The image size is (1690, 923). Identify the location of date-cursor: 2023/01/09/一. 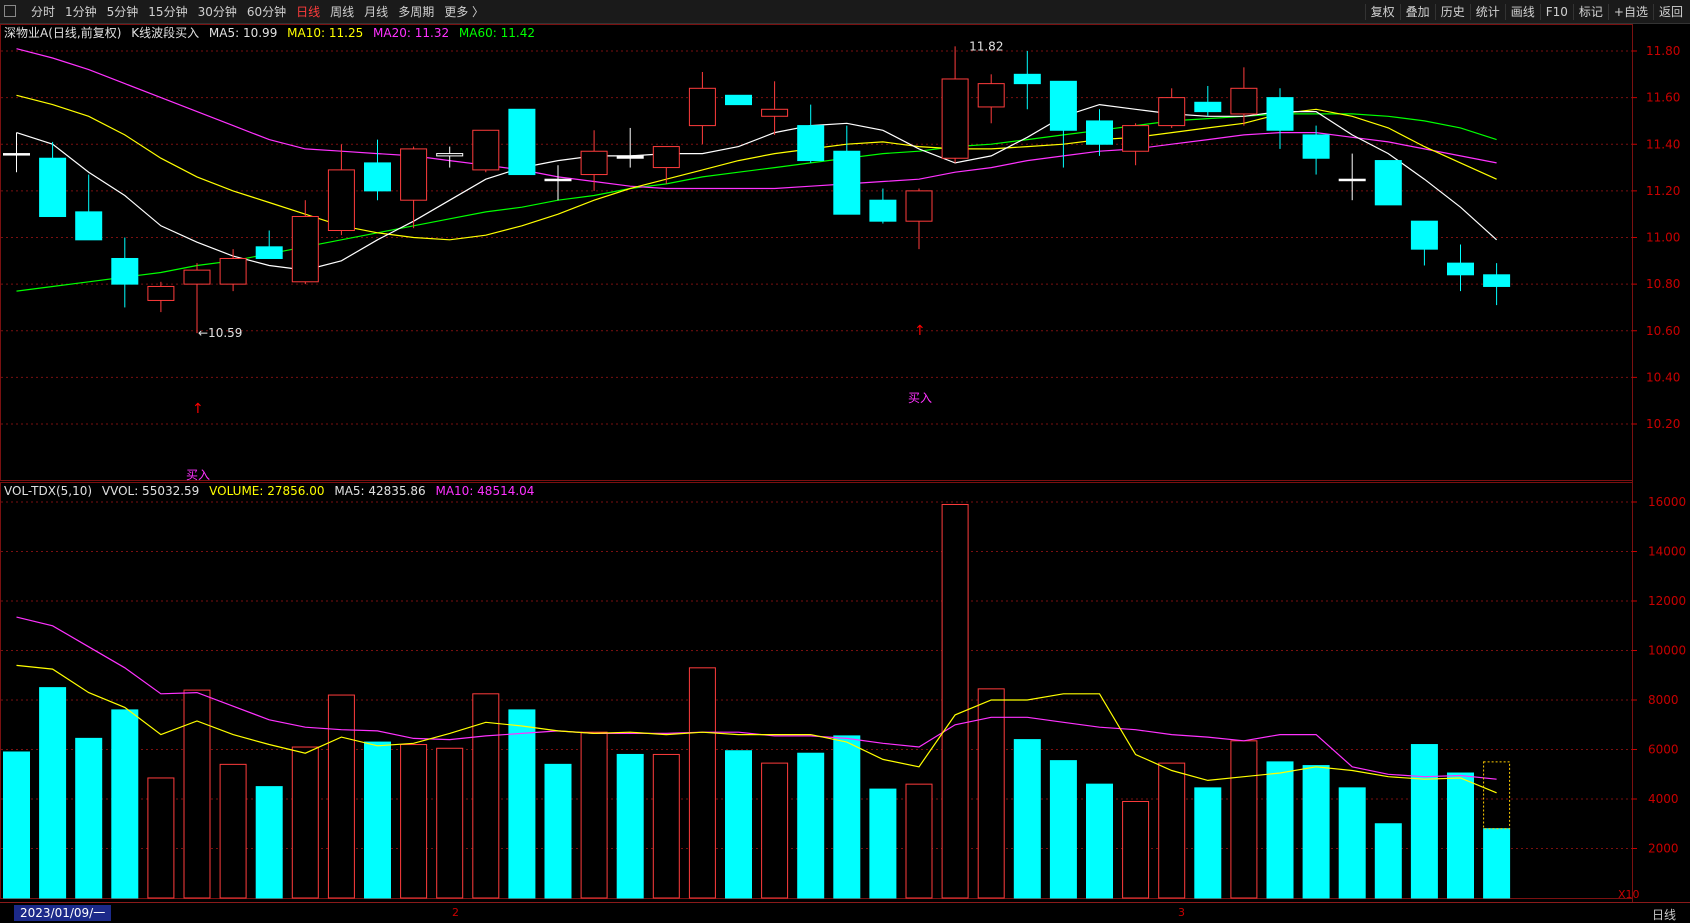
(63, 913).